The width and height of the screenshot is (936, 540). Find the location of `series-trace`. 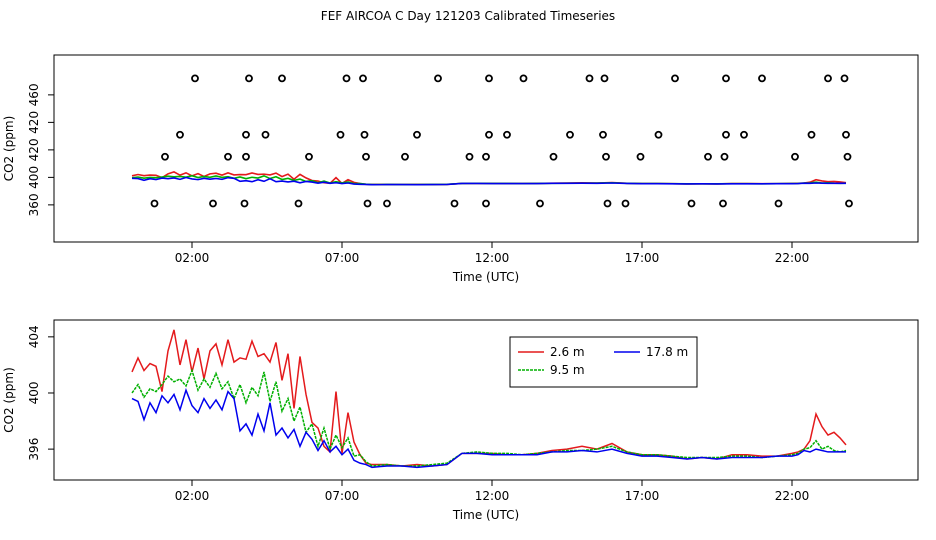

series-trace is located at coordinates (488, 181).